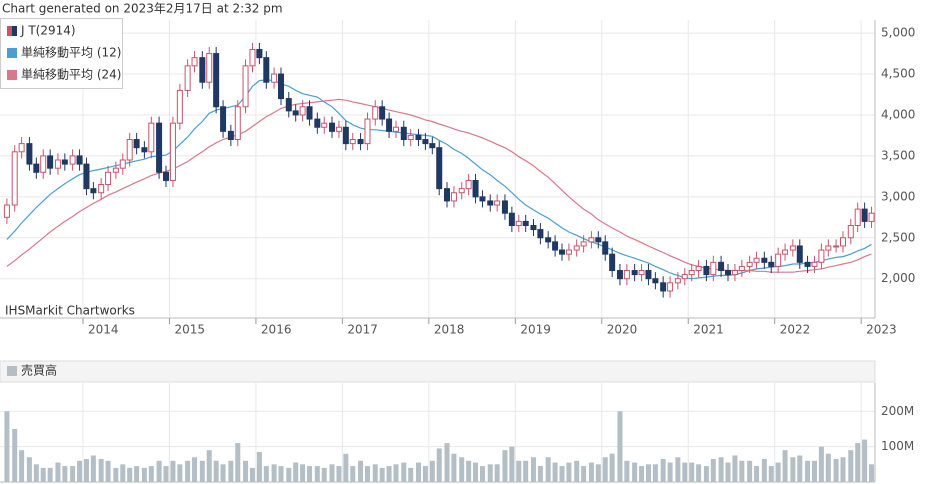  What do you see at coordinates (898, 33) in the screenshot?
I see `y-tick-label: 5,000` at bounding box center [898, 33].